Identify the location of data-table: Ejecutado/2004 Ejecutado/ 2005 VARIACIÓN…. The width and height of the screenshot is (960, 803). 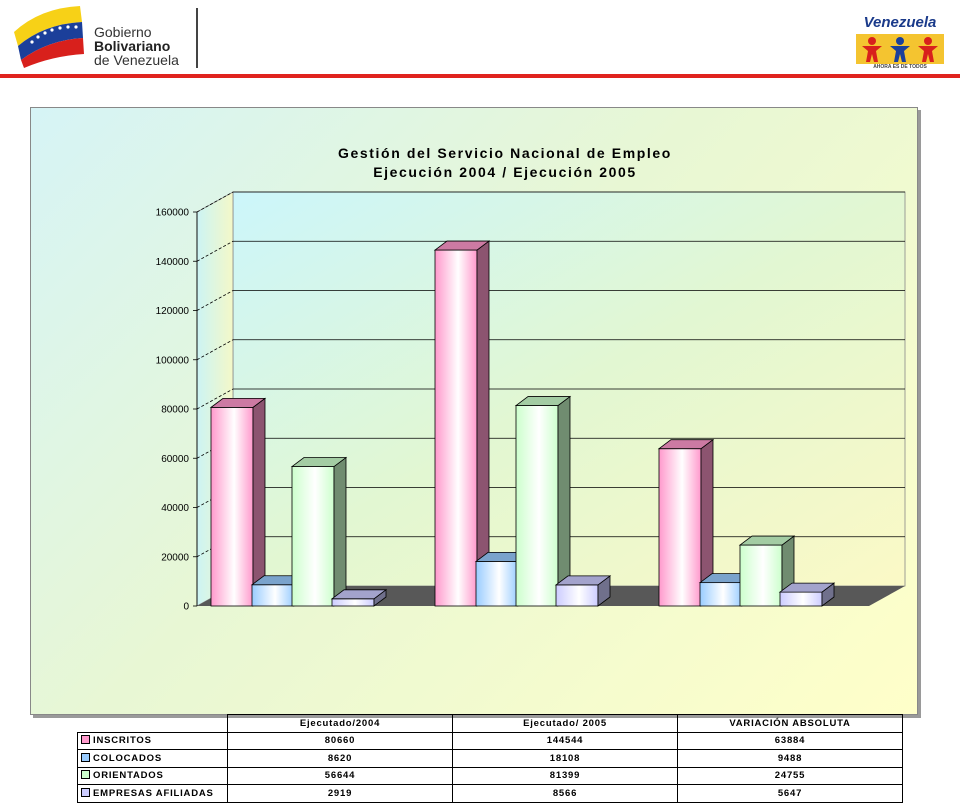
(490, 758).